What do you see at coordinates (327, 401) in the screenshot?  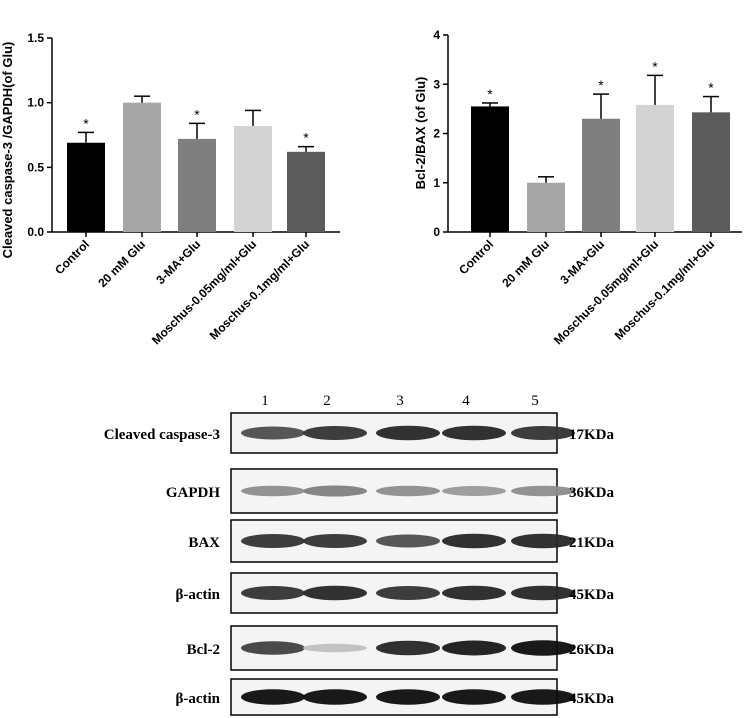 I see `blot-lane-number-2: 2` at bounding box center [327, 401].